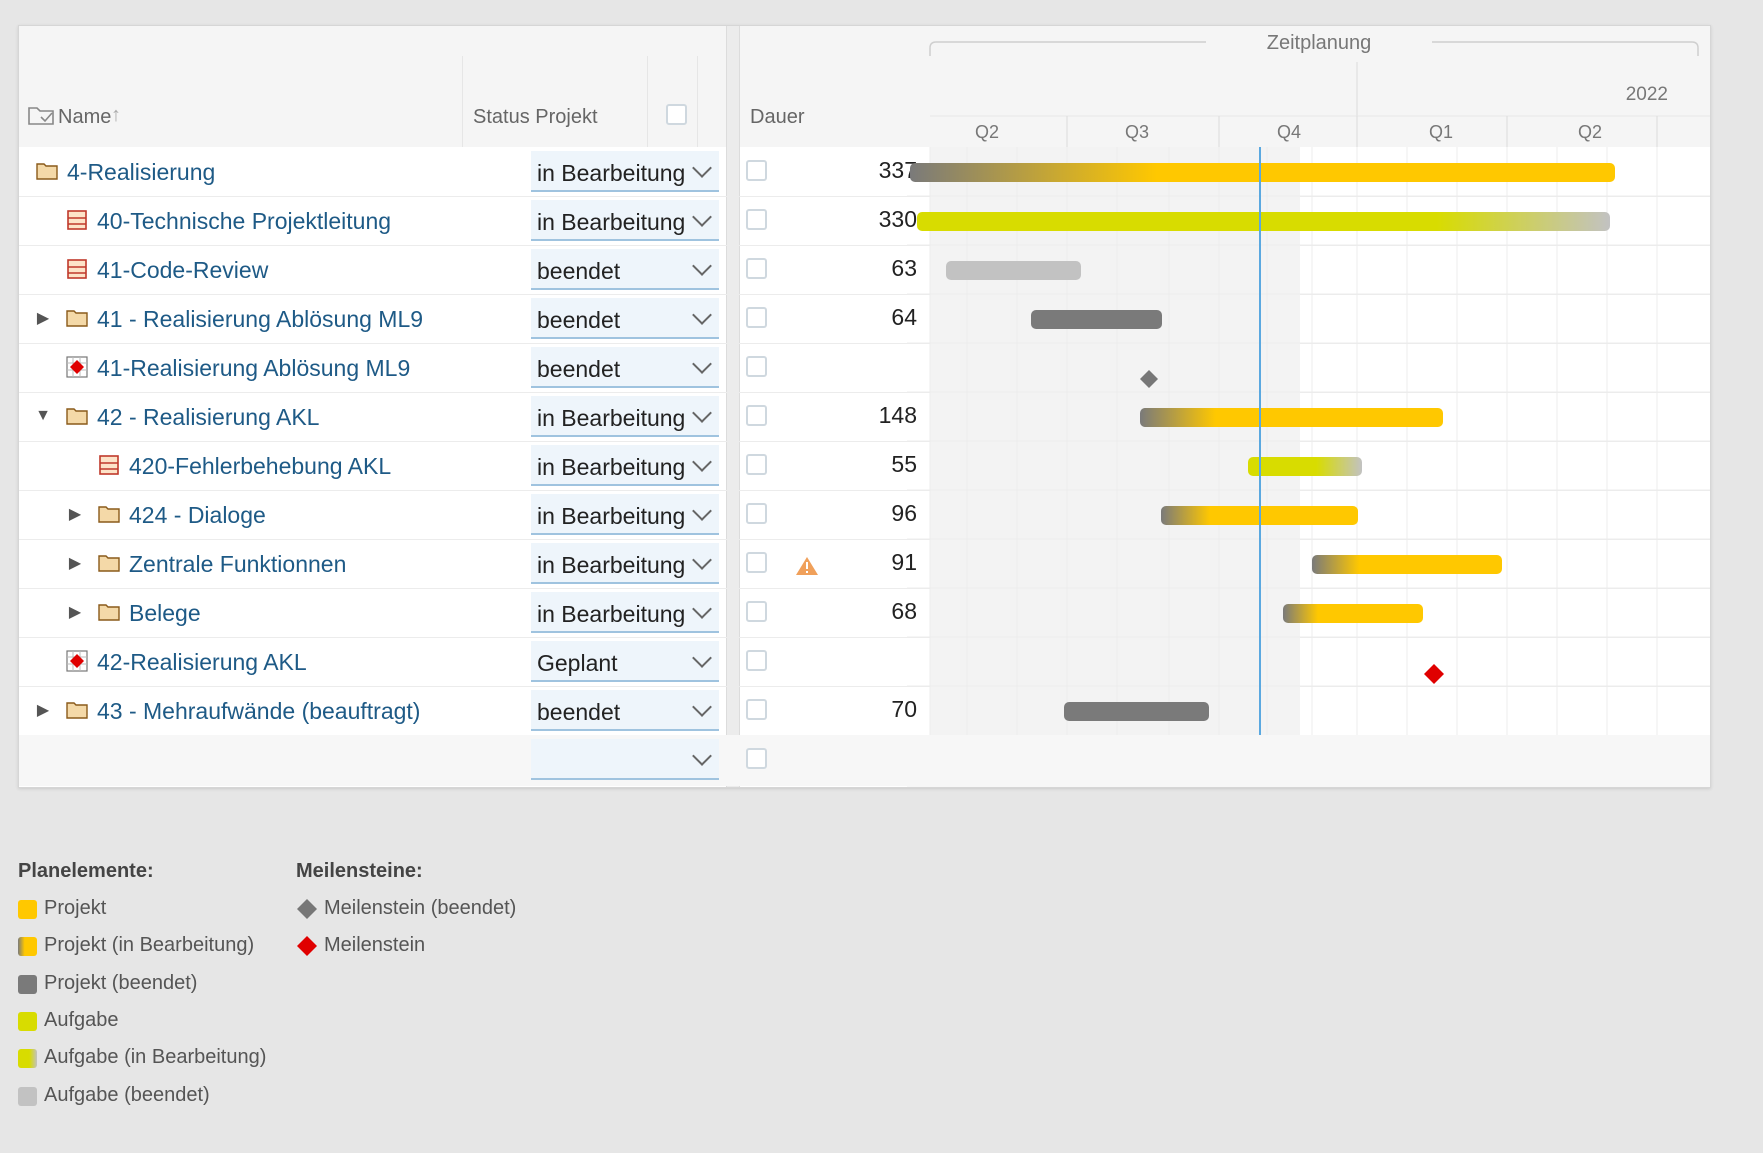 Image resolution: width=1763 pixels, height=1153 pixels. I want to click on legend-item: Meilenstein (beendet), so click(420, 908).